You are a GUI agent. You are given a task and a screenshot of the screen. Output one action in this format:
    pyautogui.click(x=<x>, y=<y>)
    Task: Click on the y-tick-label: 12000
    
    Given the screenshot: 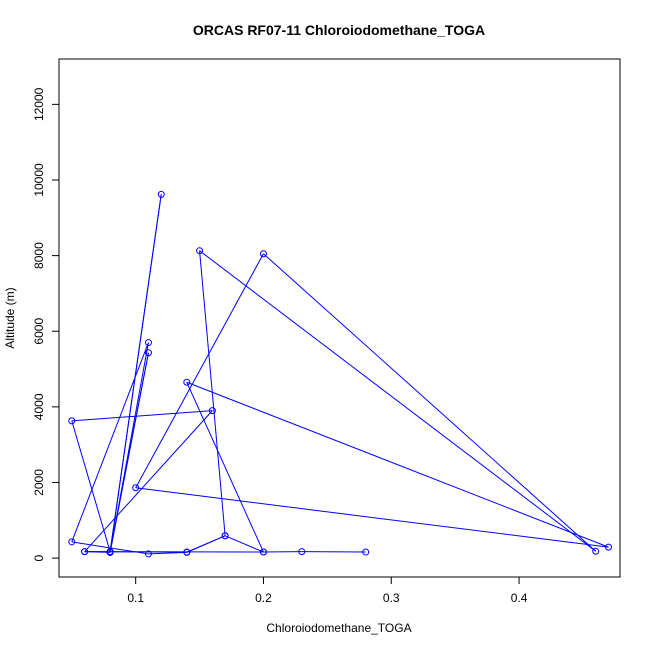 What is the action you would take?
    pyautogui.click(x=39, y=104)
    